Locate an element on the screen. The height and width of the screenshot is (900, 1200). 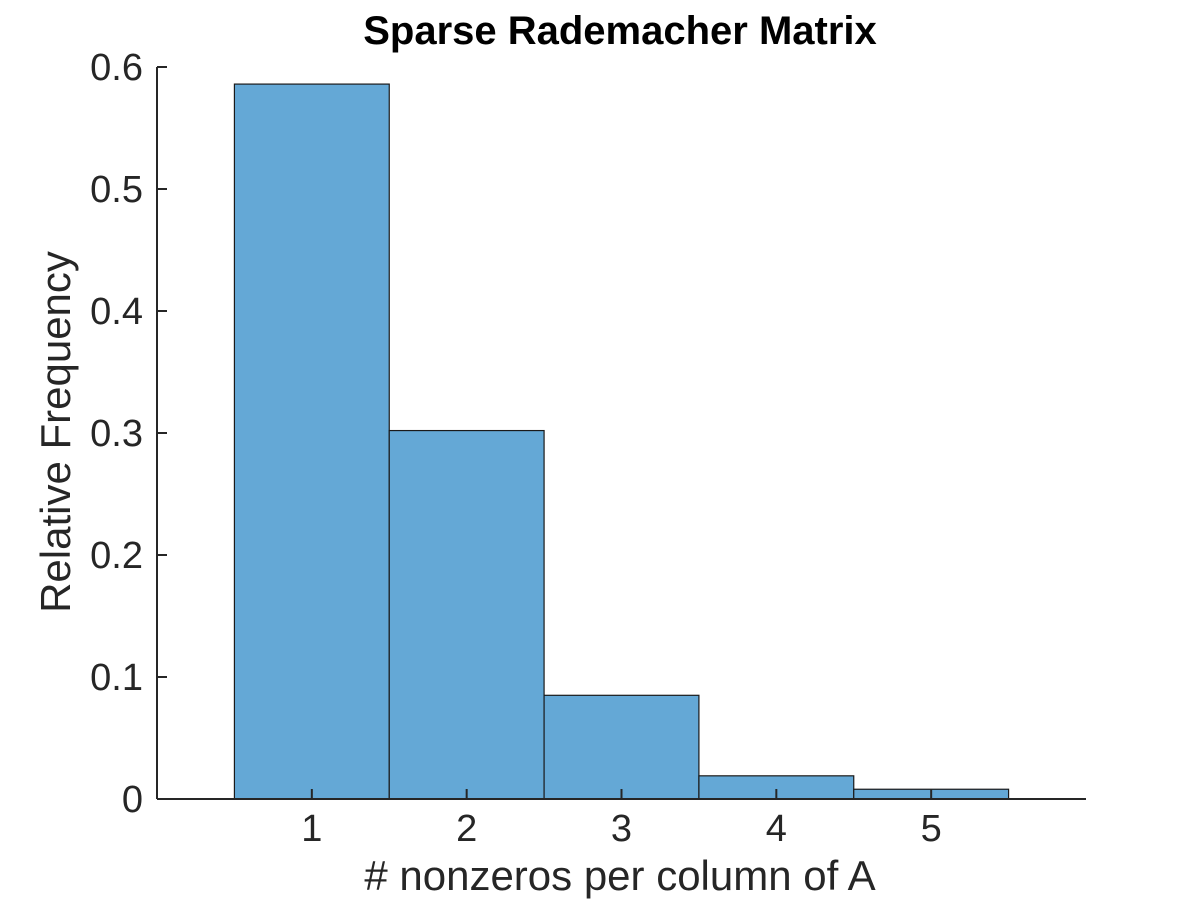
x-tick-label: 4 is located at coordinates (776, 829).